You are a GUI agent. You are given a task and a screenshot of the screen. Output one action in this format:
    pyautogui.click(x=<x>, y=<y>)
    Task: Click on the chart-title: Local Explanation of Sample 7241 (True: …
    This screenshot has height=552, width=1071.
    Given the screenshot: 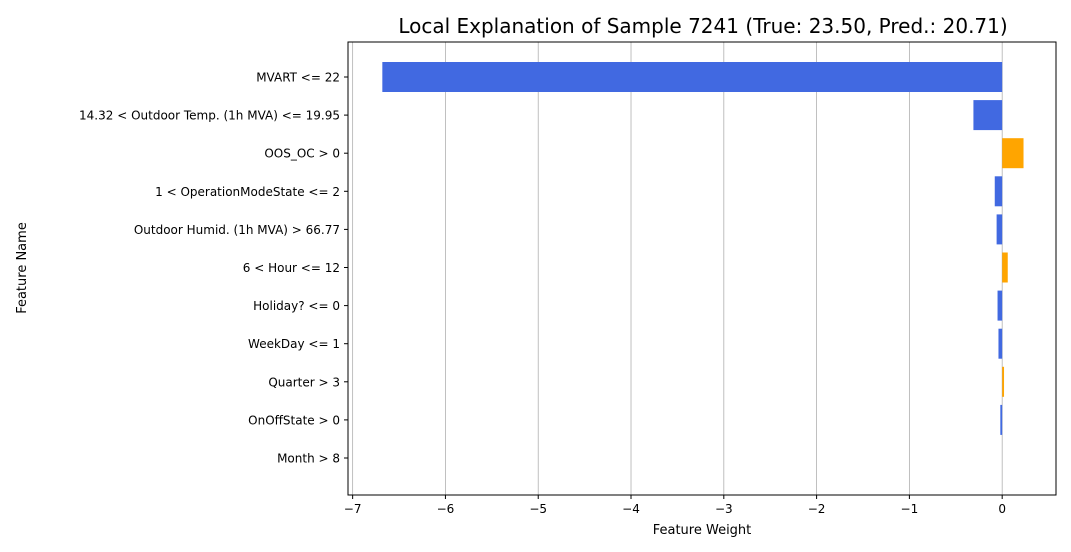 What is the action you would take?
    pyautogui.click(x=702, y=26)
    